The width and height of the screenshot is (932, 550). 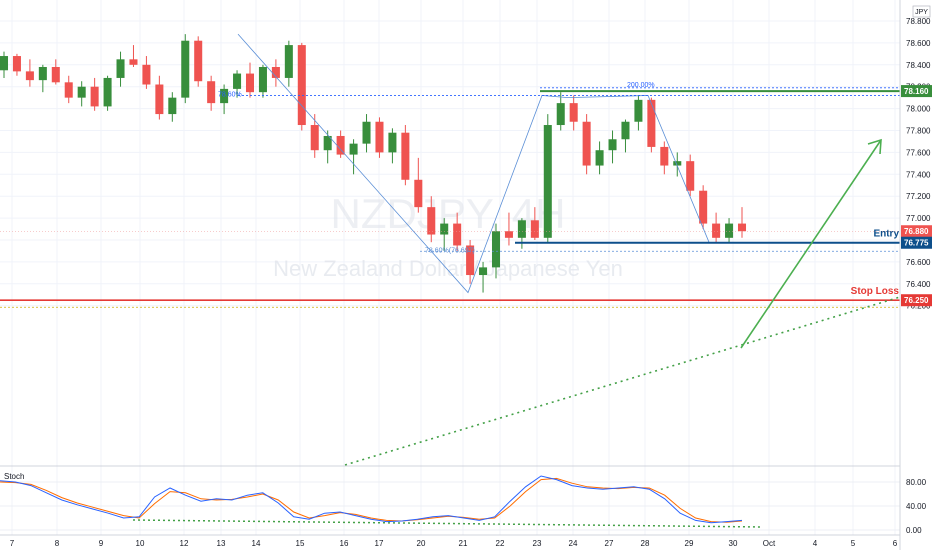 What do you see at coordinates (918, 174) in the screenshot?
I see `price-tick-label: 77.400` at bounding box center [918, 174].